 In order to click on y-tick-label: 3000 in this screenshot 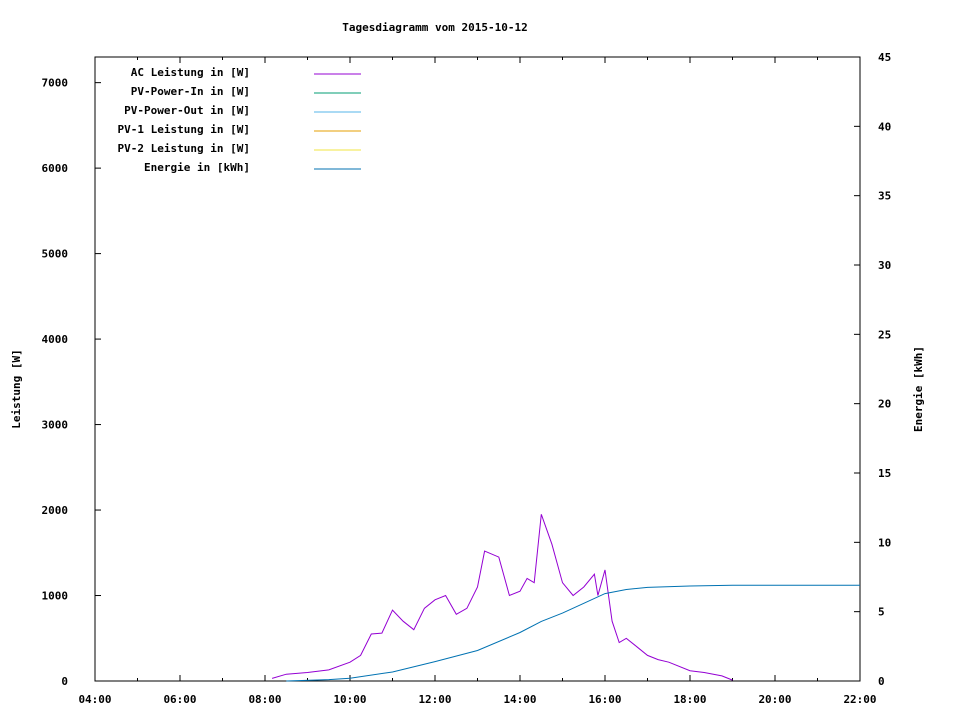, I will do `click(55, 425)`.